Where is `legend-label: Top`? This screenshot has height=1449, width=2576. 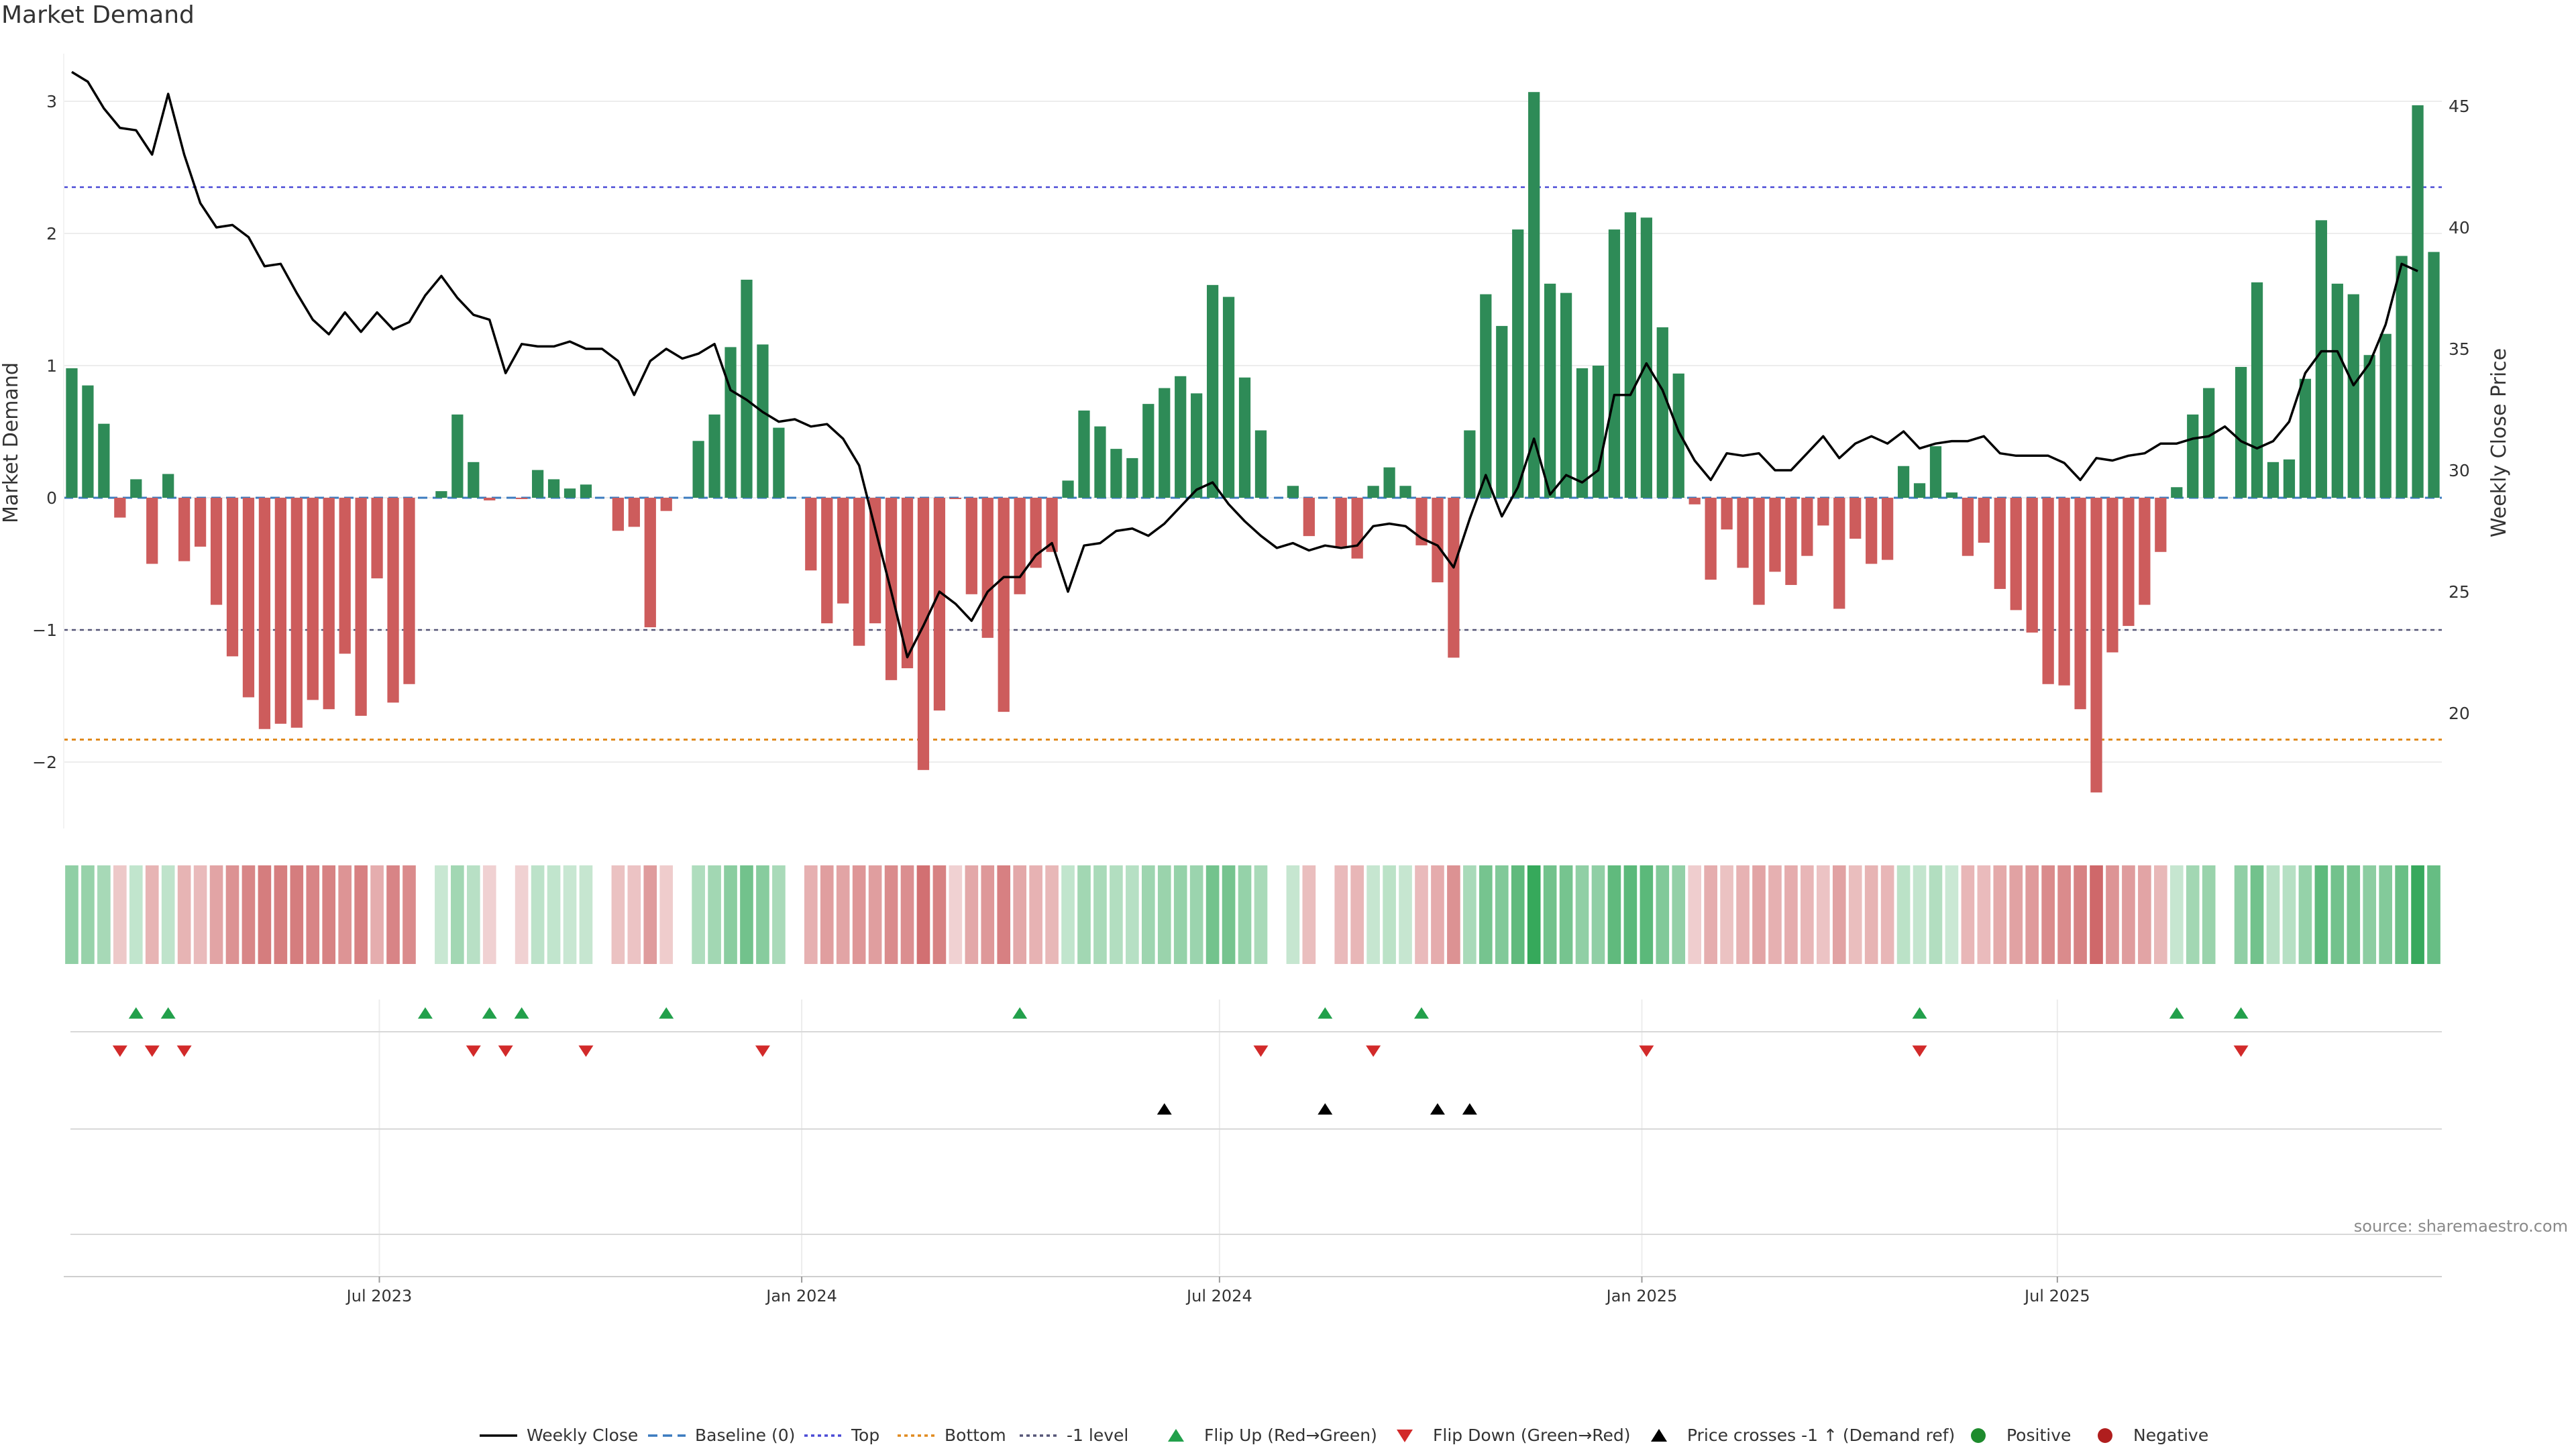 legend-label: Top is located at coordinates (865, 1435).